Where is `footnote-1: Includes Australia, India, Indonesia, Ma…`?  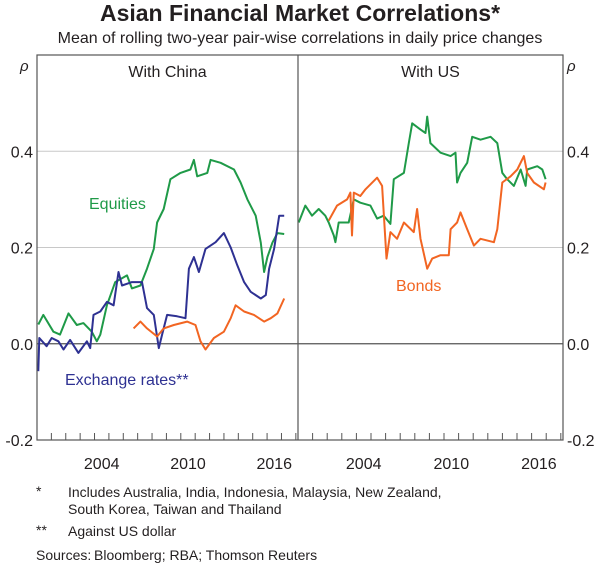
footnote-1: Includes Australia, India, Indonesia, Ma… is located at coordinates (255, 492).